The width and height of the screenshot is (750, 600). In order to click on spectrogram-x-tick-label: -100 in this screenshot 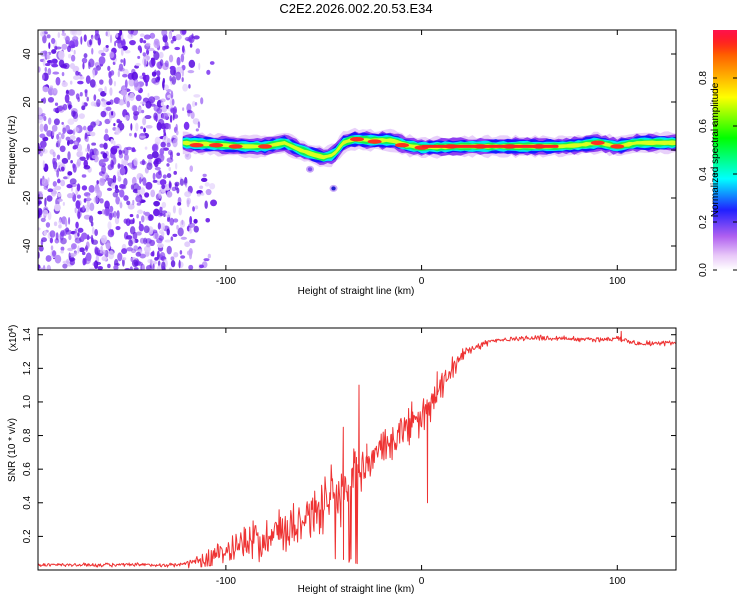, I will do `click(226, 281)`.